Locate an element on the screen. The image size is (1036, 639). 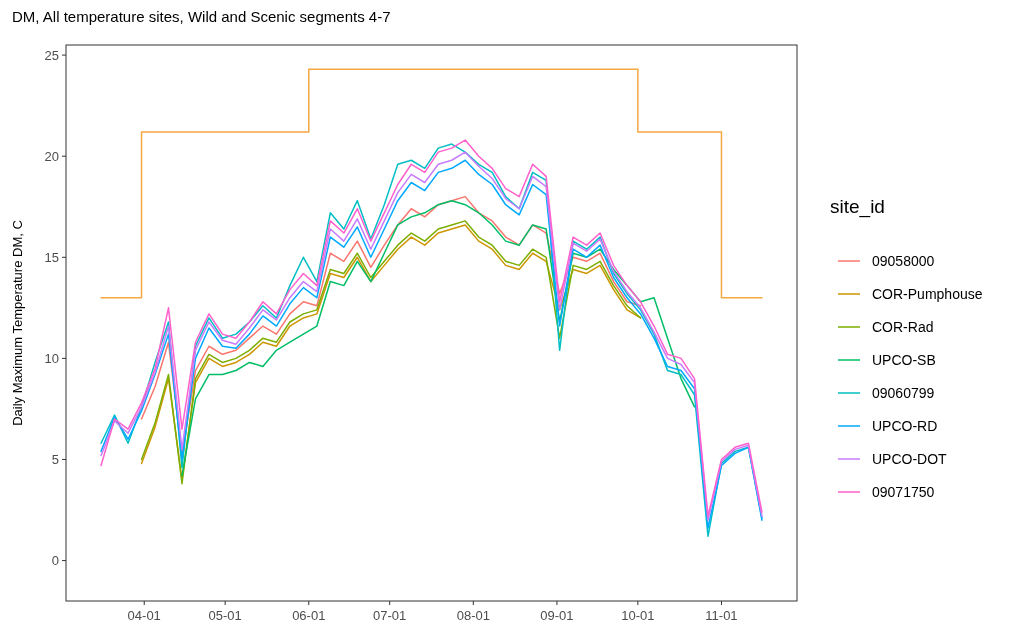
y-tick-label: 25 is located at coordinates (51, 55).